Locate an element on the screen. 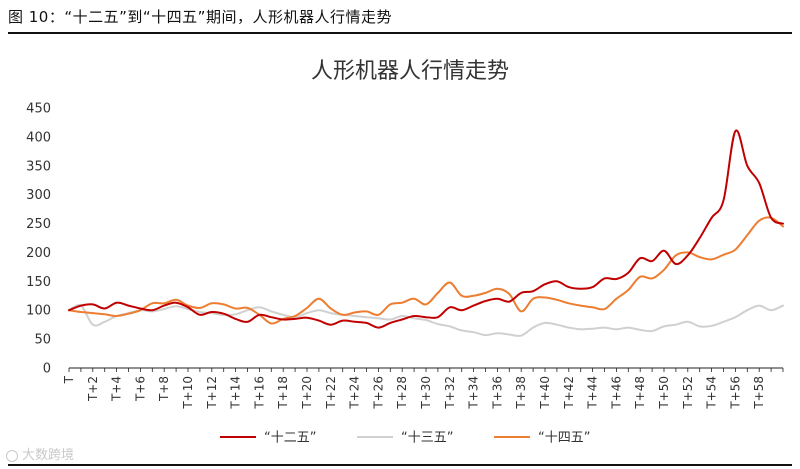 Image resolution: width=800 pixels, height=469 pixels. x-tick-label: T+44 is located at coordinates (593, 393).